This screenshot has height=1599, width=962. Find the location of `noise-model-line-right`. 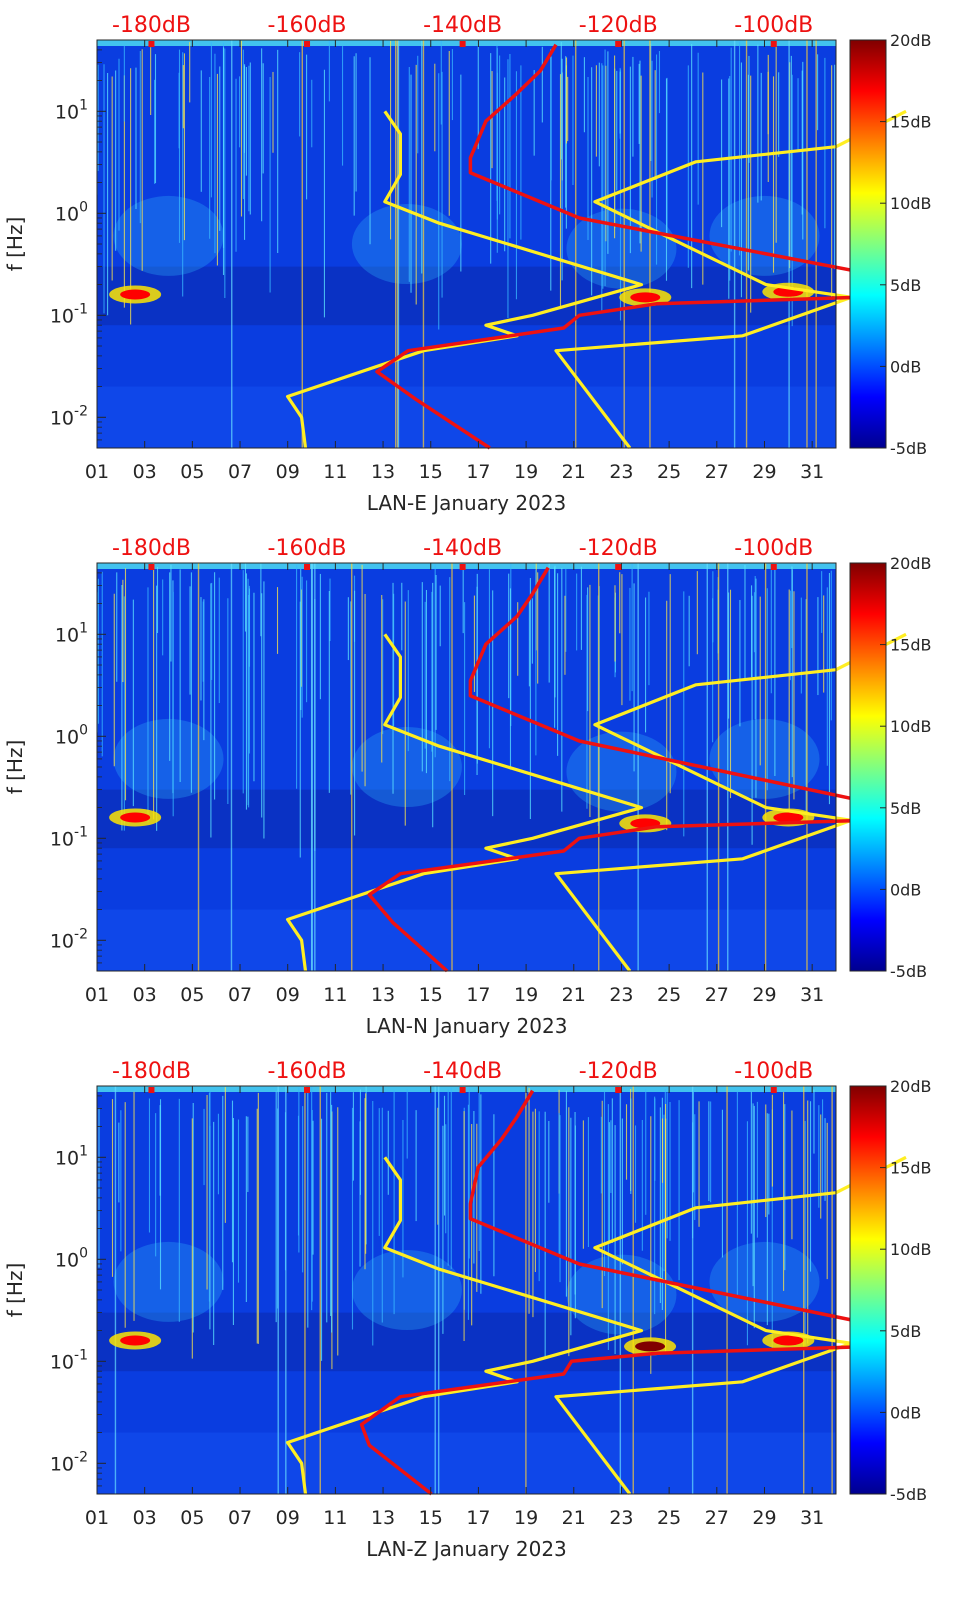

noise-model-line-right is located at coordinates (730, 279).